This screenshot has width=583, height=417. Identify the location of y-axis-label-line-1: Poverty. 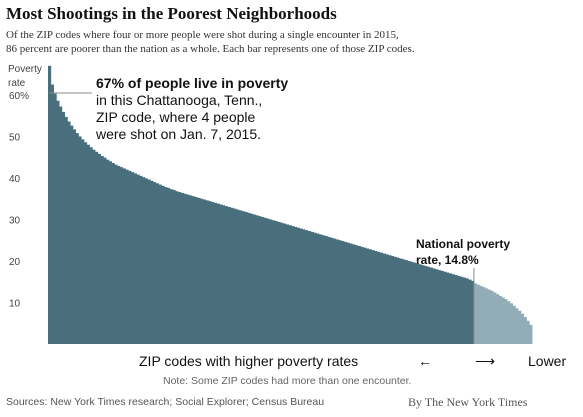
(25, 69).